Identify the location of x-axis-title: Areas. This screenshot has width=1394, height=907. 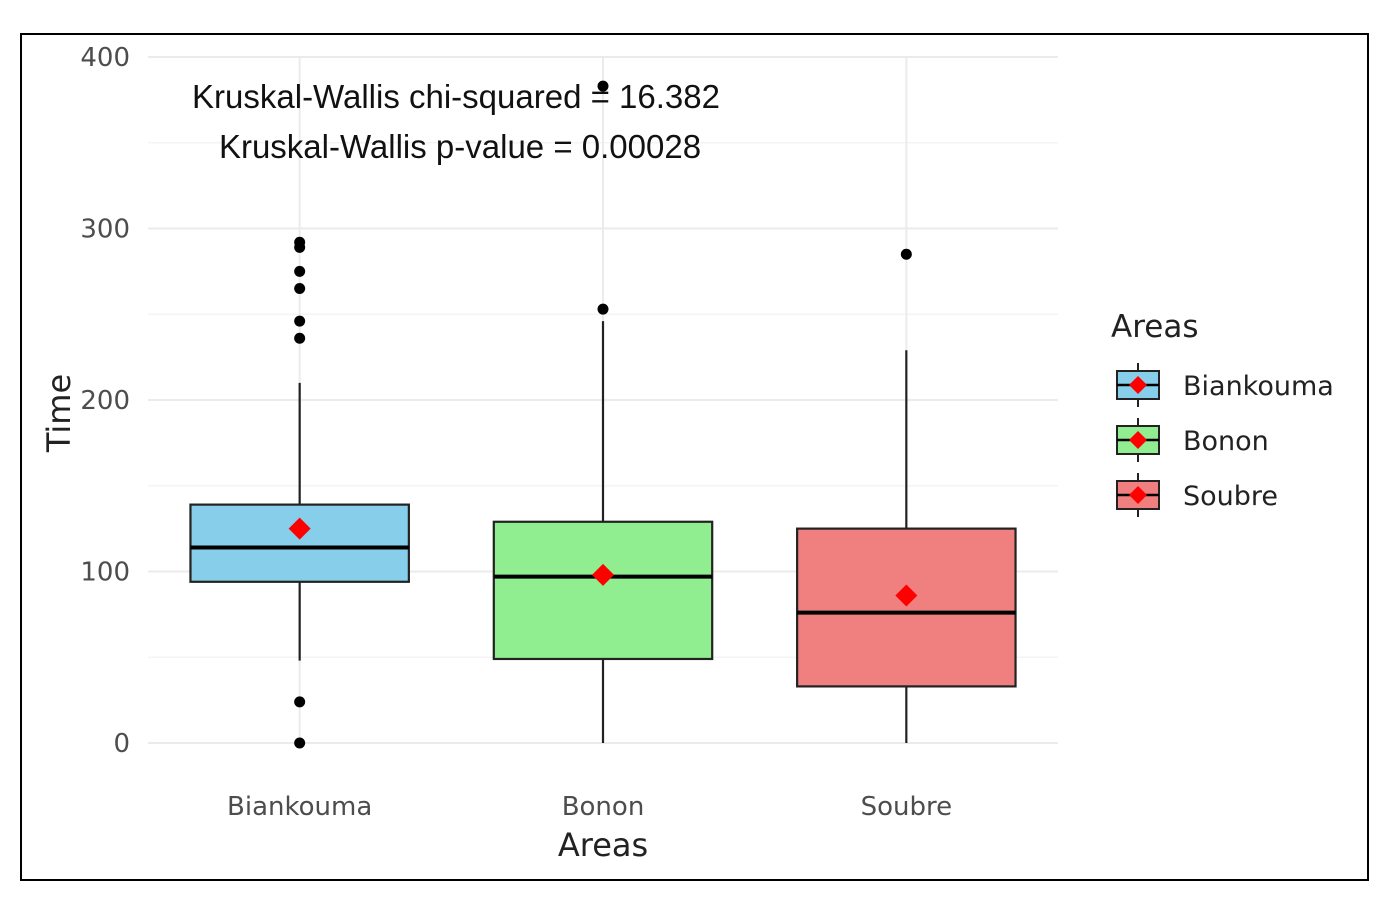
(603, 845).